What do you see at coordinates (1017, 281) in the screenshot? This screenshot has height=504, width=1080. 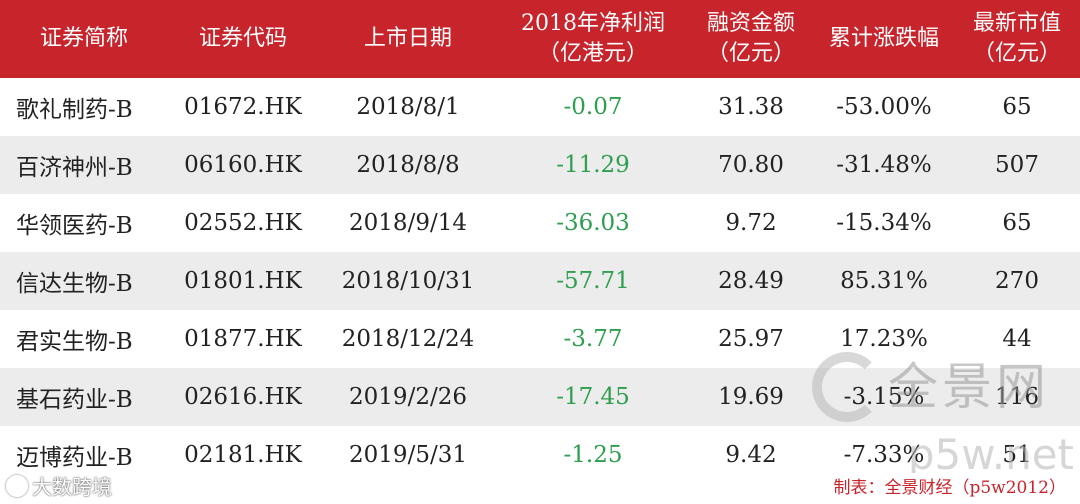 I see `cell-market-cap: 270` at bounding box center [1017, 281].